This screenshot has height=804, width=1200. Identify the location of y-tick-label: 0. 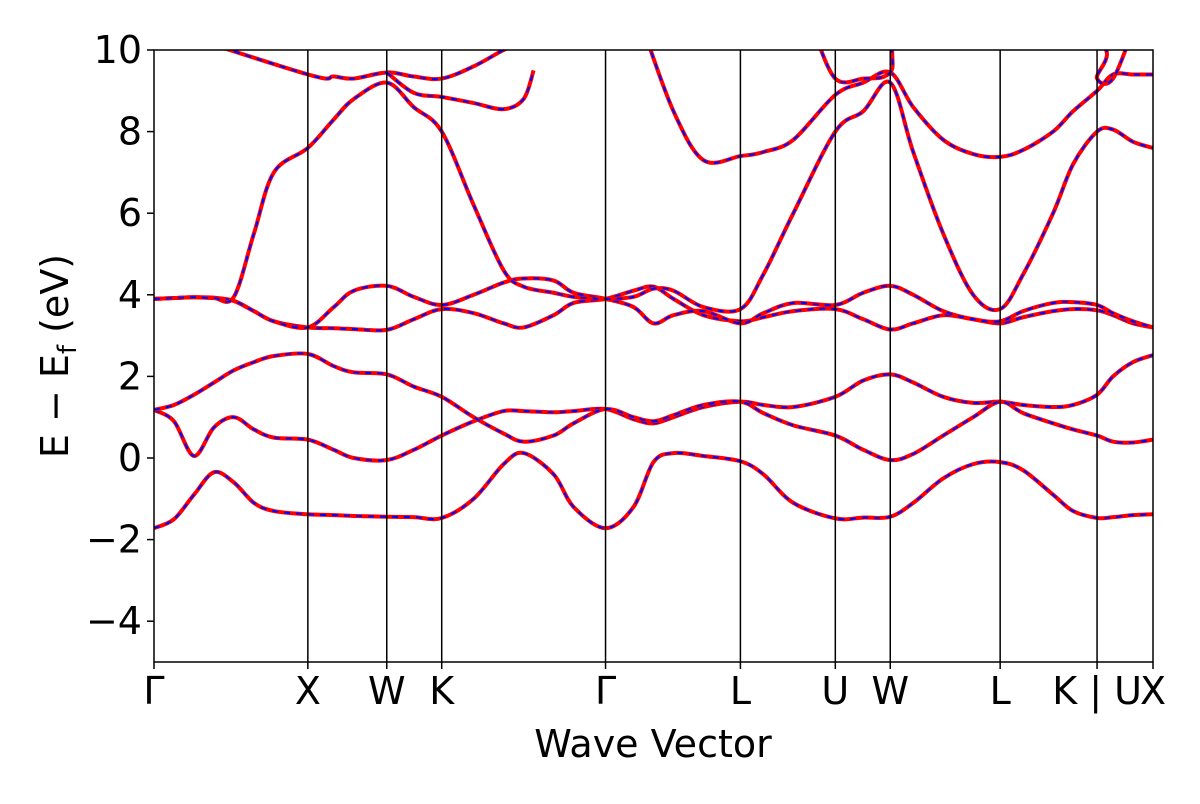
(130, 458).